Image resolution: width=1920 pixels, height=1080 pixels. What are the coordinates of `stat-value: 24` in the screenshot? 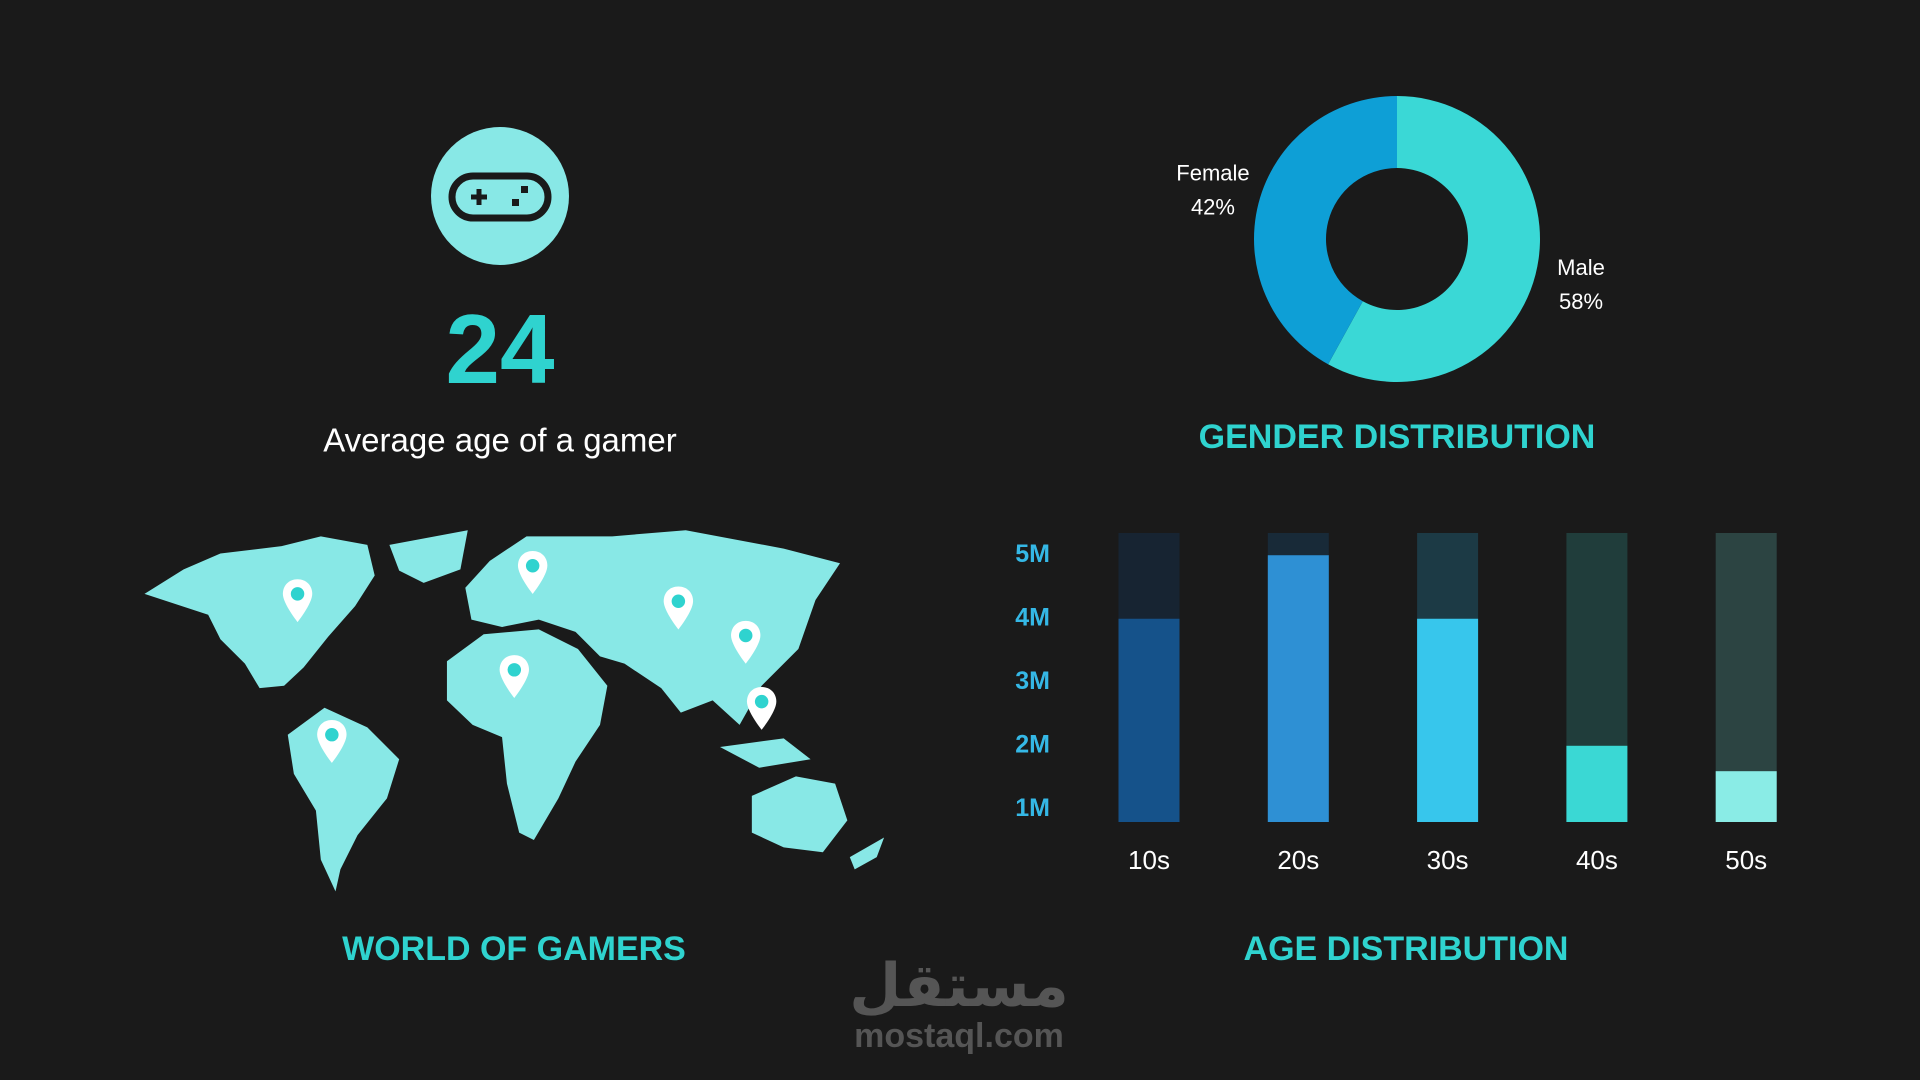 It's located at (499, 349).